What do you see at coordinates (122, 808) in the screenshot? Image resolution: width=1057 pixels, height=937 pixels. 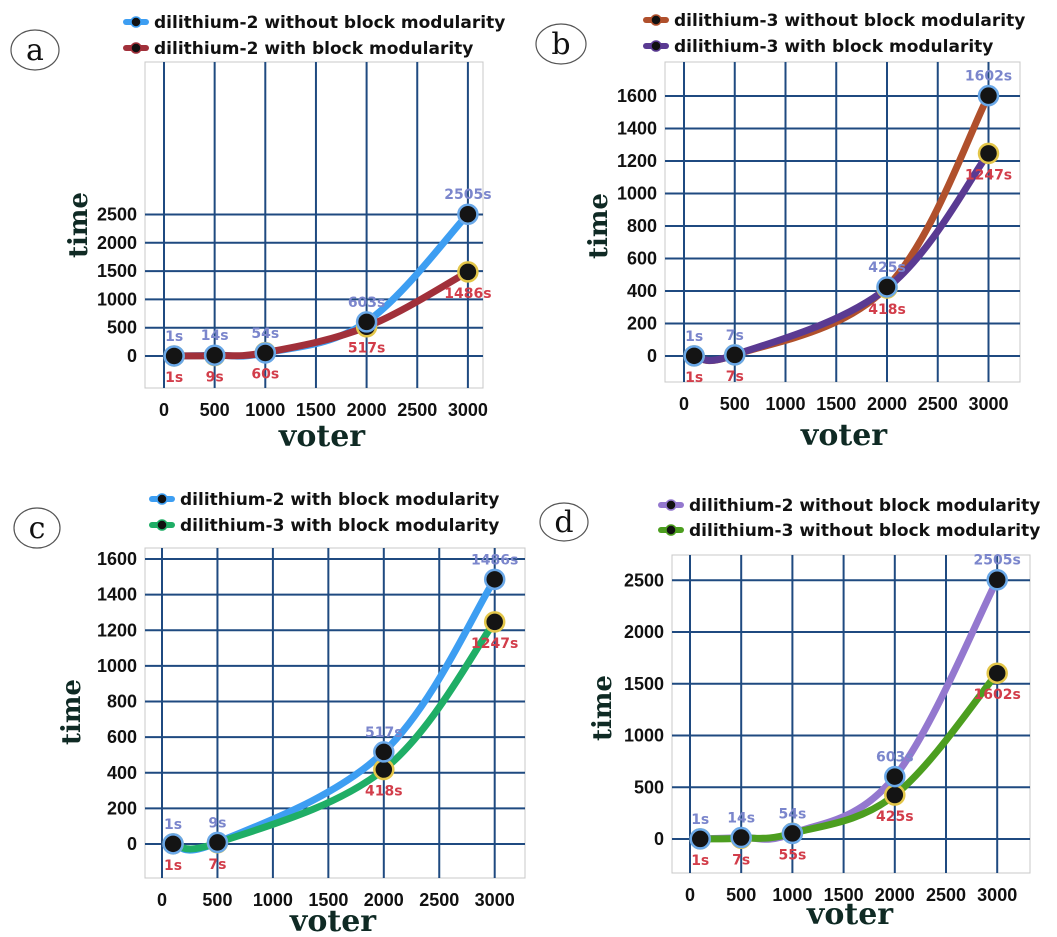 I see `y-tick-label: 200` at bounding box center [122, 808].